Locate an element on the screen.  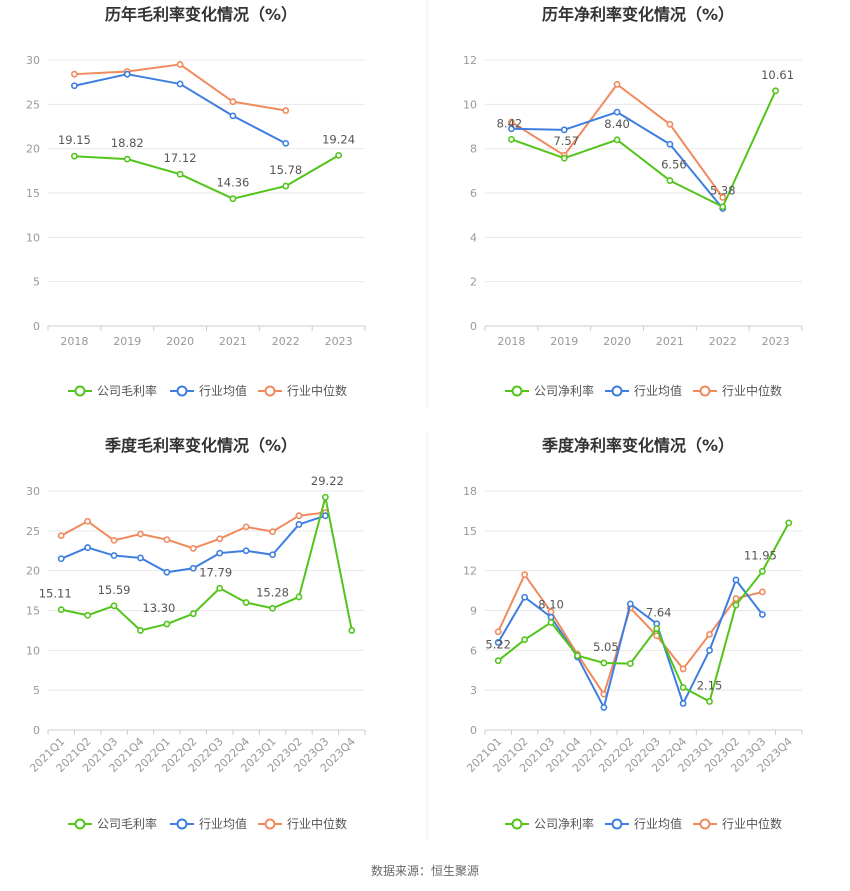
data-label: 5.22 is located at coordinates (498, 645).